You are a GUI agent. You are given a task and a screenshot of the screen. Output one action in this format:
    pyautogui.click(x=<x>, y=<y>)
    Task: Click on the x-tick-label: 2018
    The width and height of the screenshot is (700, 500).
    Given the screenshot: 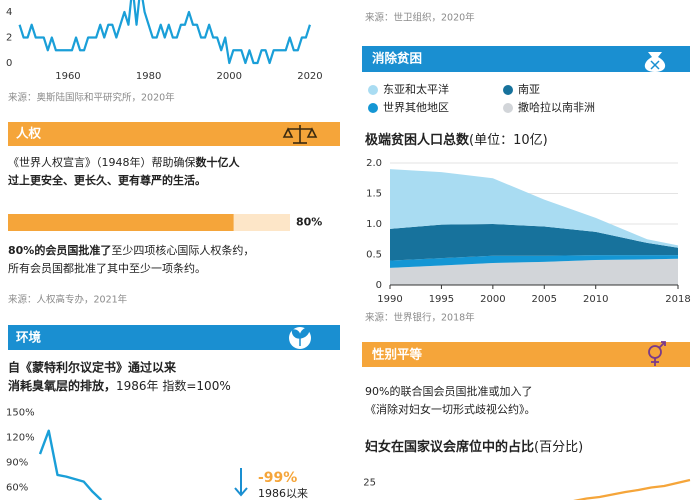 What is the action you would take?
    pyautogui.click(x=677, y=299)
    